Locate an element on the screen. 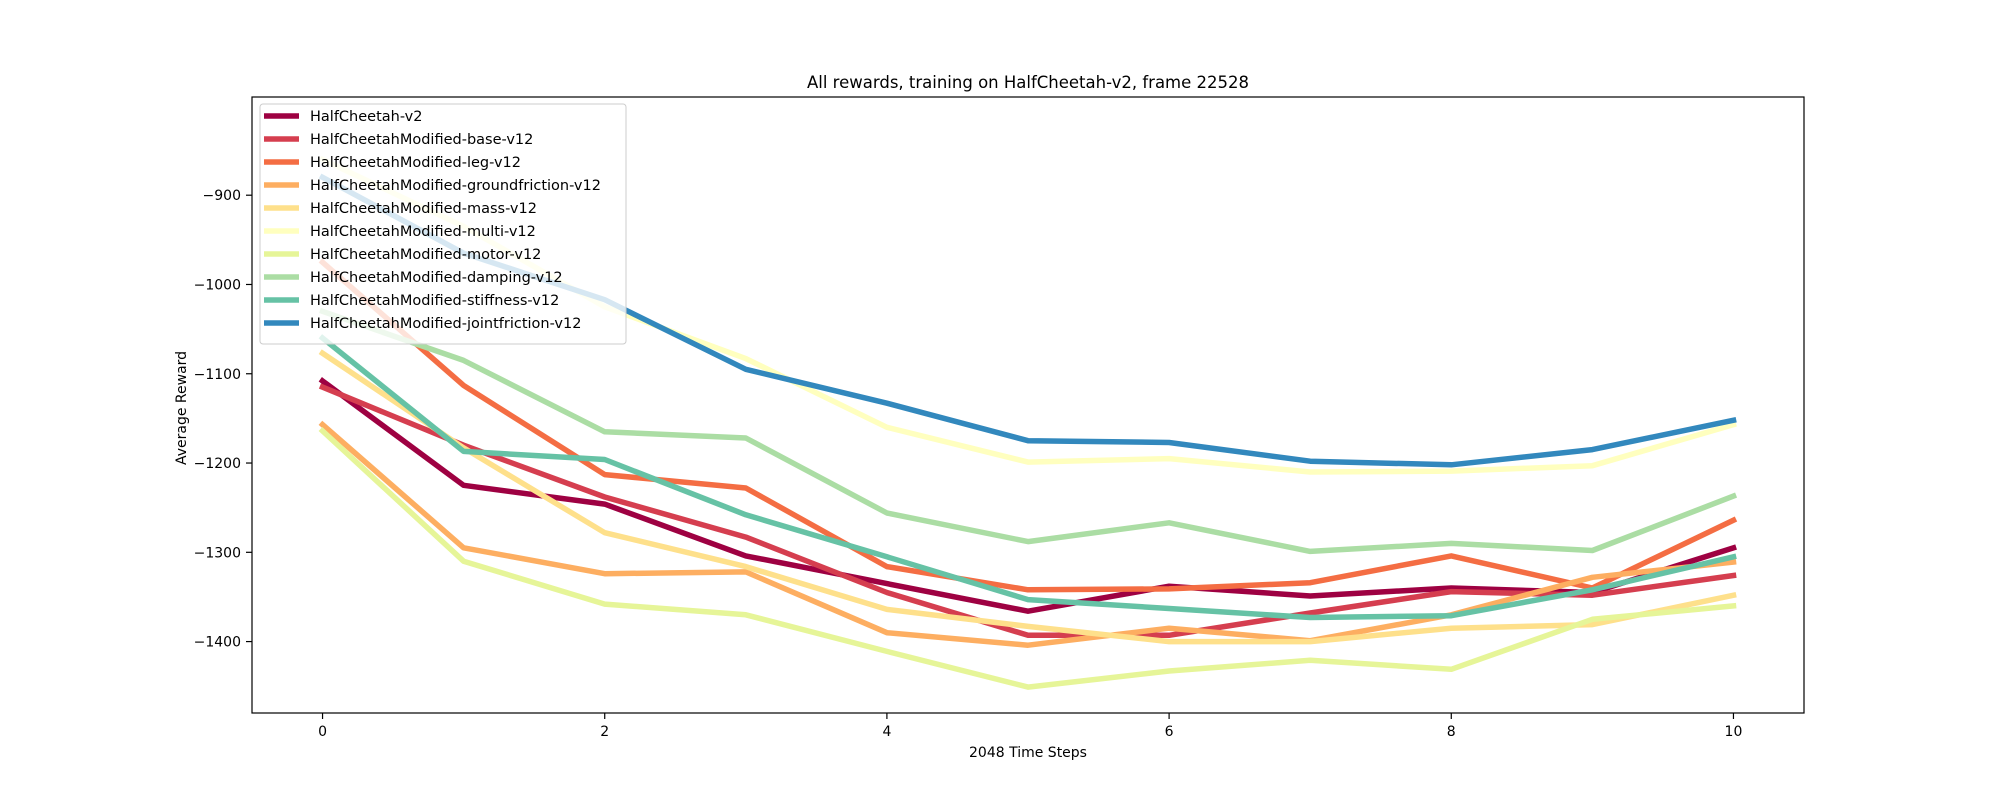 The width and height of the screenshot is (2000, 804). y-tick-label-3: −1200 is located at coordinates (217, 464).